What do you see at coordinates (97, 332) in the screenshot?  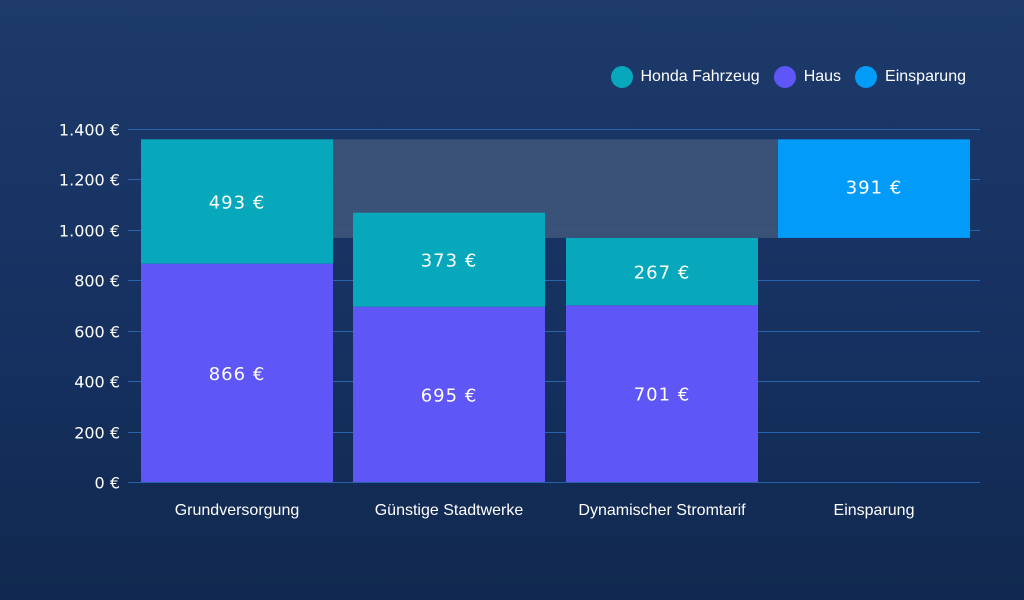 I see `y-tick-label-600: 600 €` at bounding box center [97, 332].